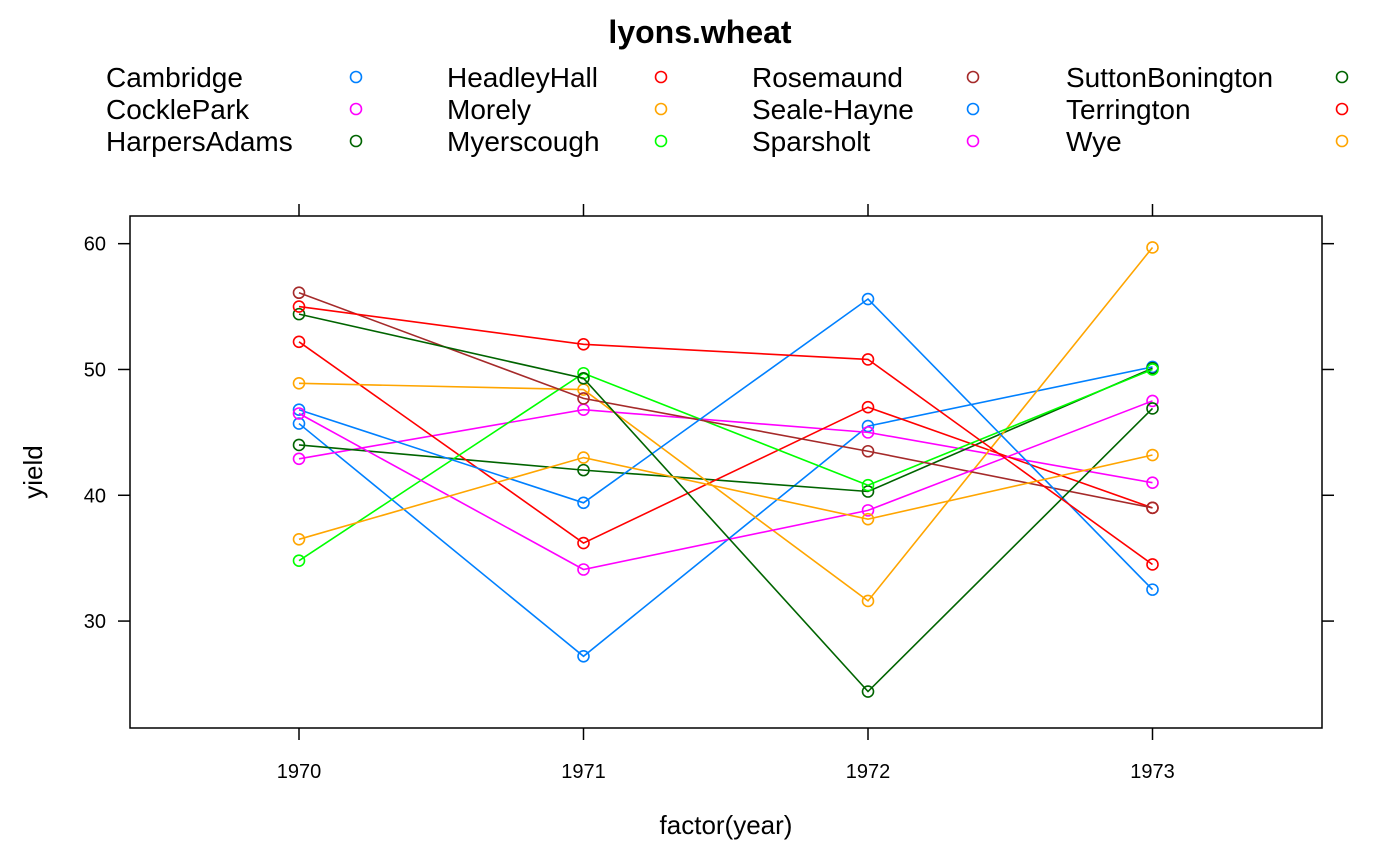 Image resolution: width=1400 pixels, height=866 pixels. Describe the element at coordinates (299, 772) in the screenshot. I see `x-tick-label-1970: 1970` at that location.